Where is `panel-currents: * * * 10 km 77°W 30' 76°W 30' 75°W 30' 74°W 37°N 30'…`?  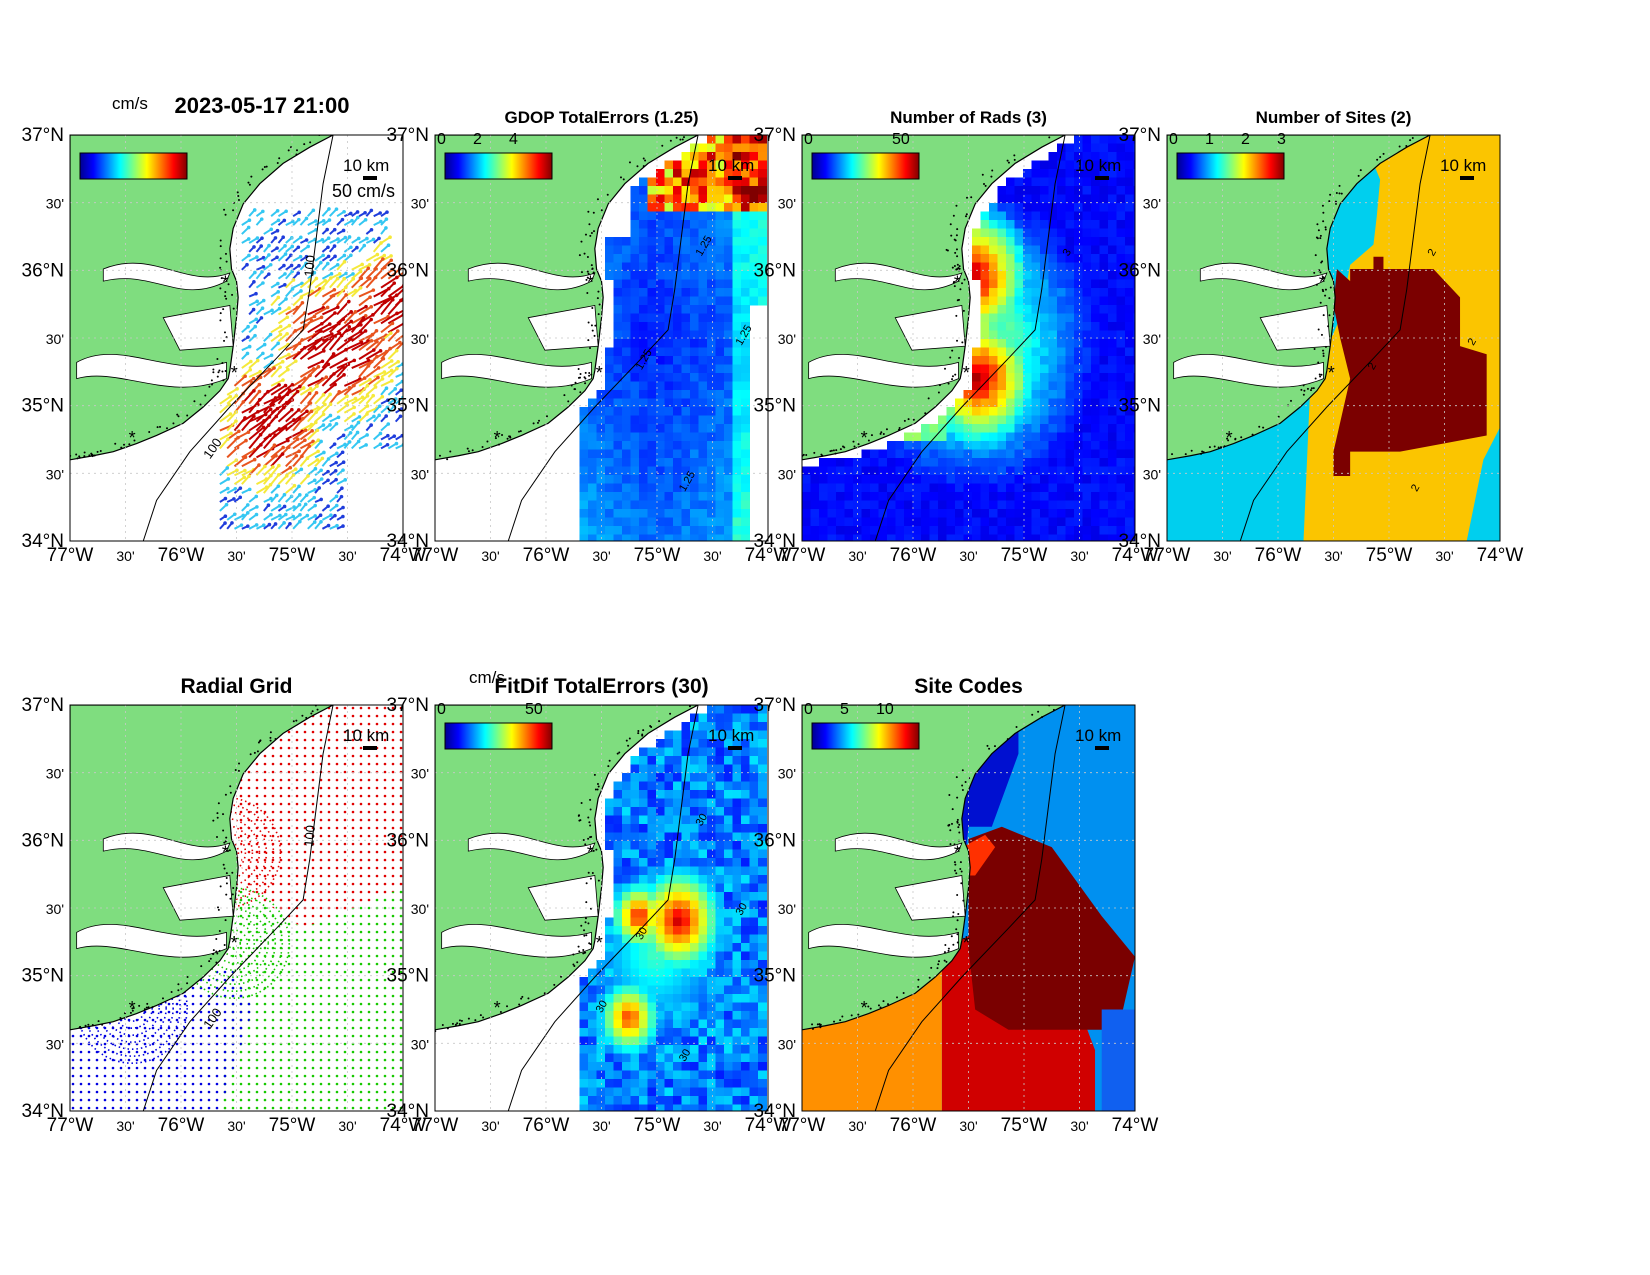
panel-currents: * * * 10 km 77°W 30' 76°W 30' 75°W 30' 74°W 37°N 30'… is located at coordinates (224, 330).